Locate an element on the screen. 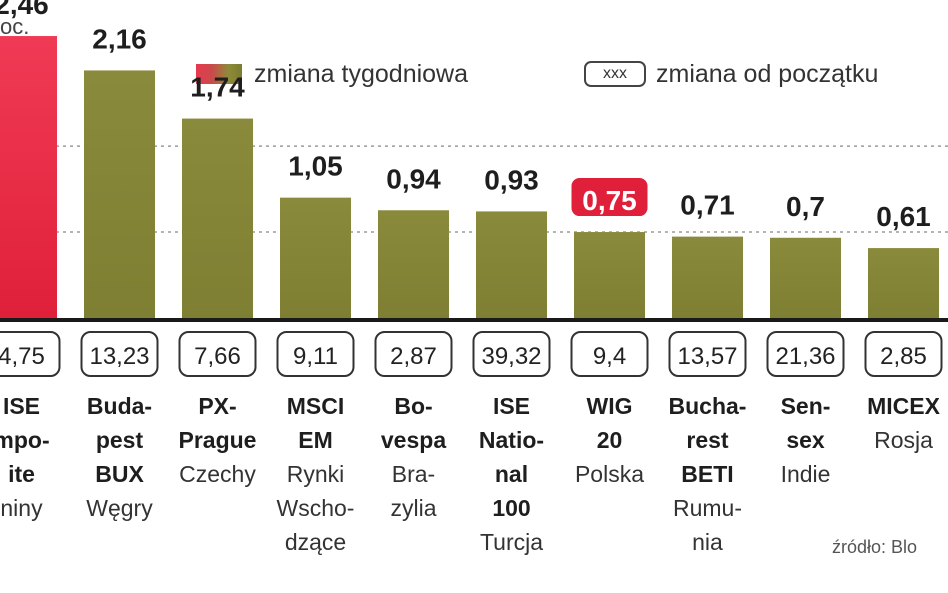 Image resolution: width=948 pixels, height=593 pixels. bar-group-3: 1,74 7,66 PX- Prague Czechy is located at coordinates (217, 279).